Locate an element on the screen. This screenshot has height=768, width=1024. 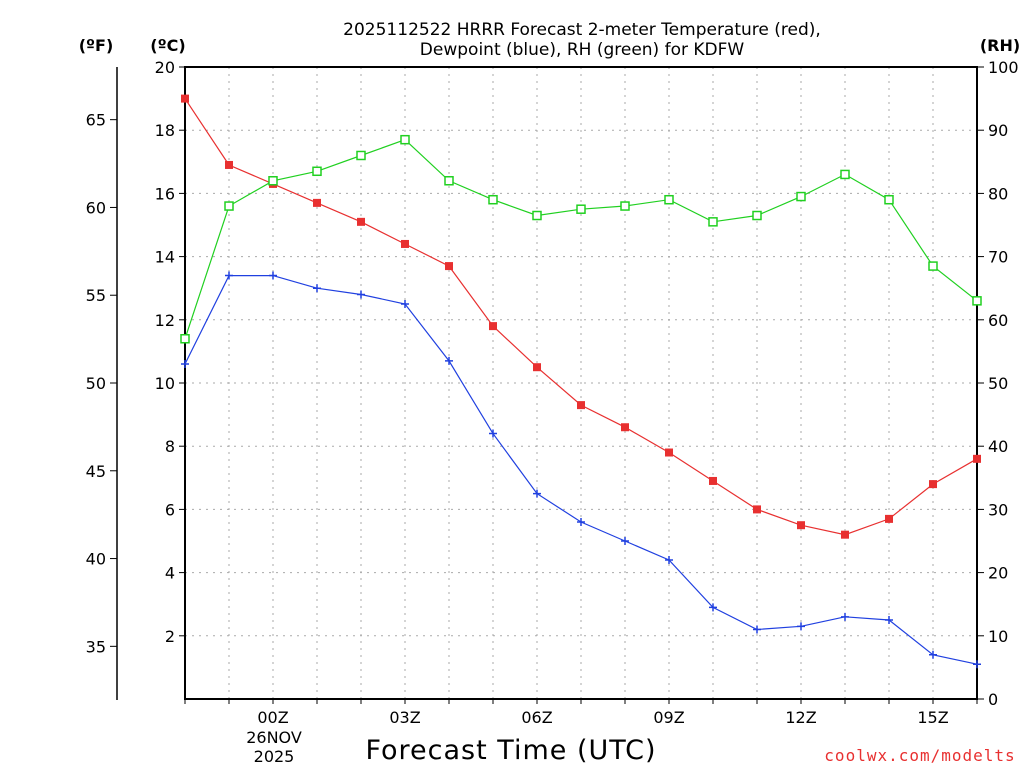
rh-tick-label: 20 is located at coordinates (998, 573).